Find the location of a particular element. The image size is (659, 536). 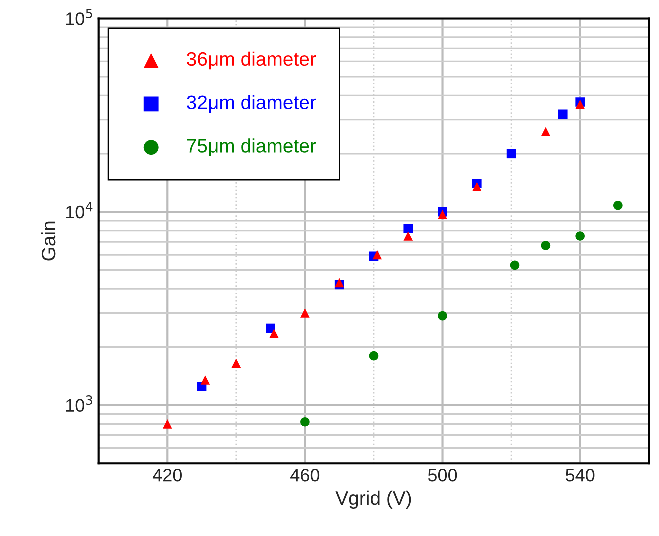

y-tick-label: 10$^{5}$ is located at coordinates (79, 17).